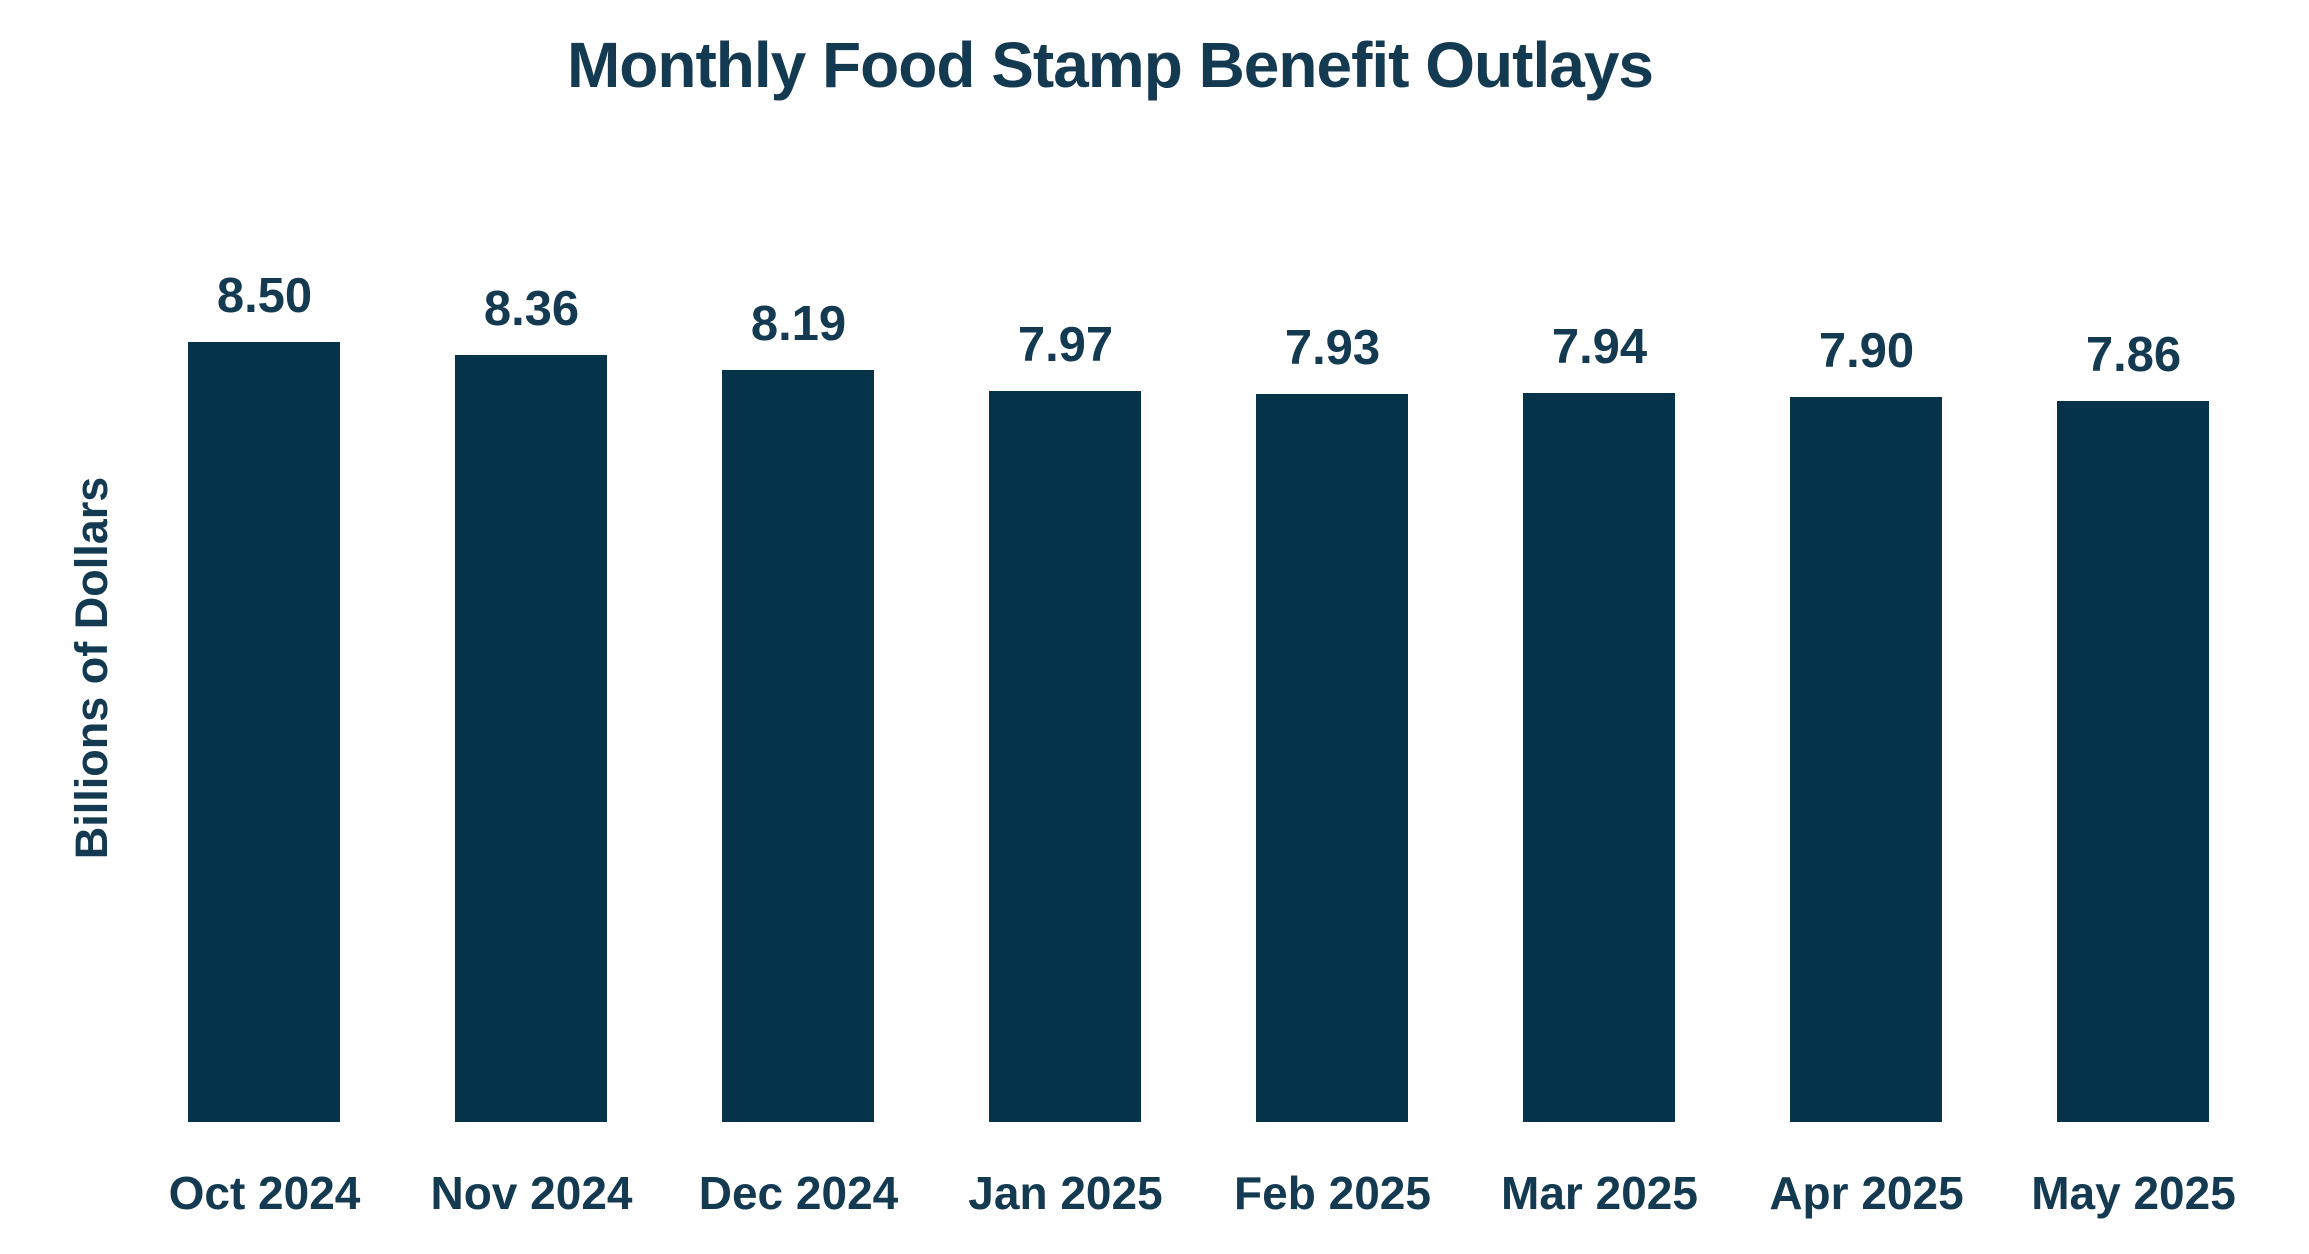 The width and height of the screenshot is (2309, 1254). Describe the element at coordinates (1599, 347) in the screenshot. I see `bar-value-label: 7.94` at that location.